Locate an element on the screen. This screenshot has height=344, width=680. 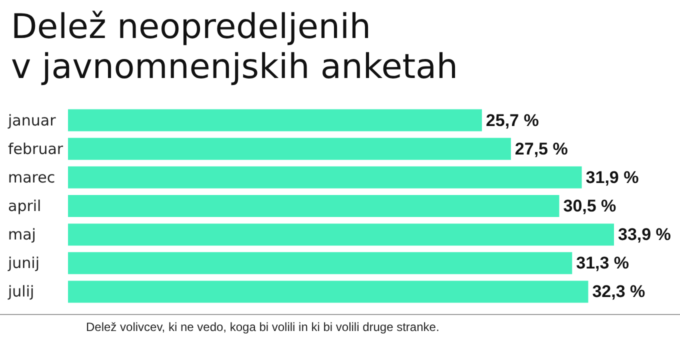
data-label: 27,5 % is located at coordinates (541, 148).